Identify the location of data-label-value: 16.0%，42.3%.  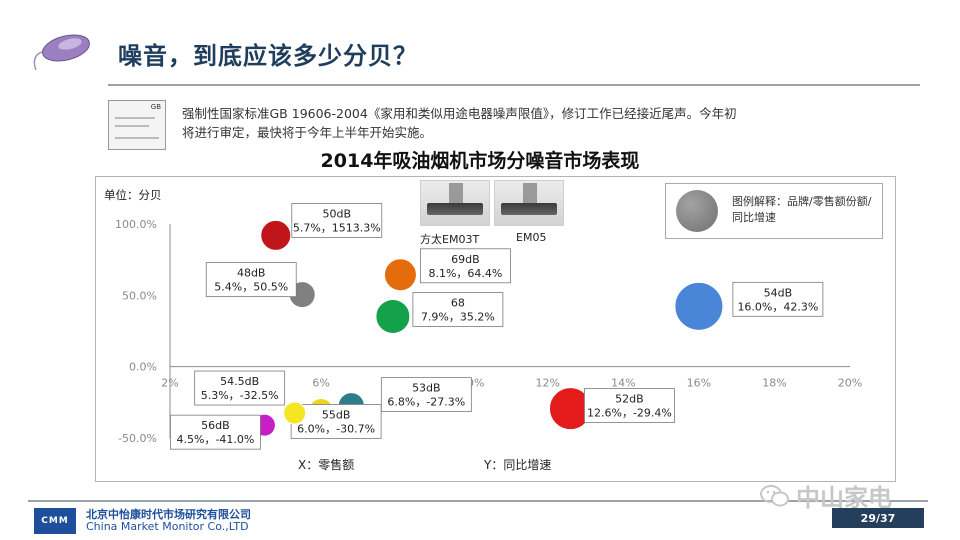
(777, 306).